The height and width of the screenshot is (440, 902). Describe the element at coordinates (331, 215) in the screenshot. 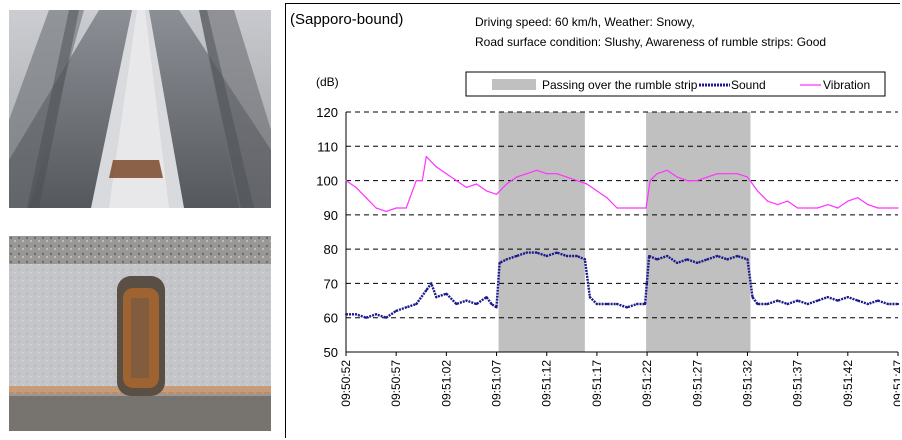

I see `y-tick-label-90: 90` at that location.